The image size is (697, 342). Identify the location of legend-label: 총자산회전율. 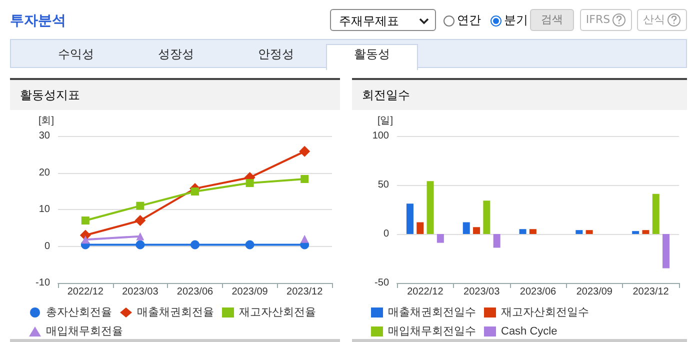
(79, 312).